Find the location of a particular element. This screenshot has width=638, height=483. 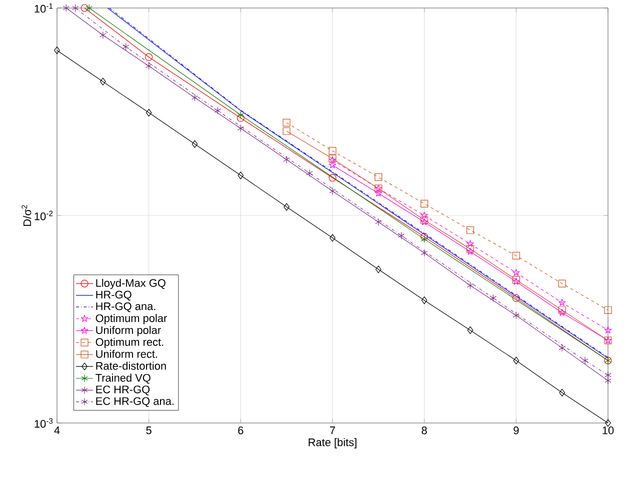

x-tick-label: 5 is located at coordinates (149, 430).